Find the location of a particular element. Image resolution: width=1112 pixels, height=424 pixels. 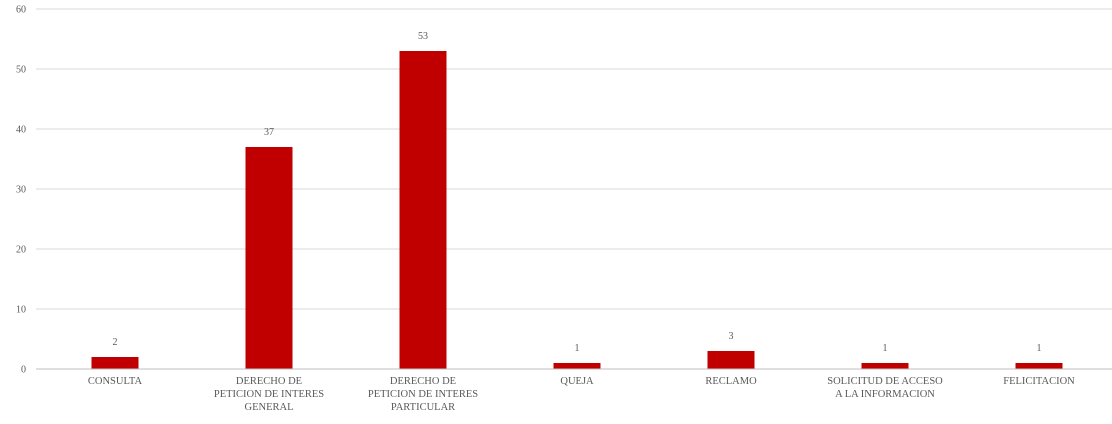

category-label: RECLAMO is located at coordinates (731, 381).